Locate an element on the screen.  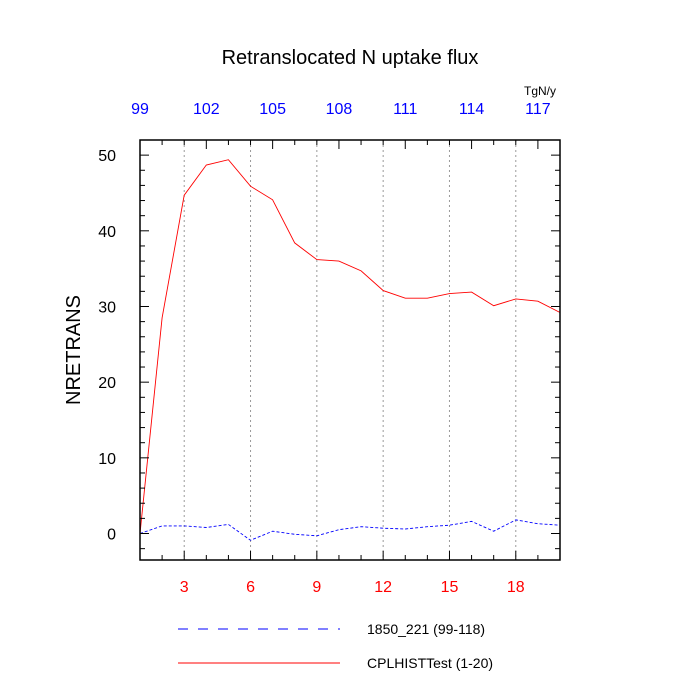
top-tick-labels: 99 102 105 108 111 114 117 is located at coordinates (341, 109).